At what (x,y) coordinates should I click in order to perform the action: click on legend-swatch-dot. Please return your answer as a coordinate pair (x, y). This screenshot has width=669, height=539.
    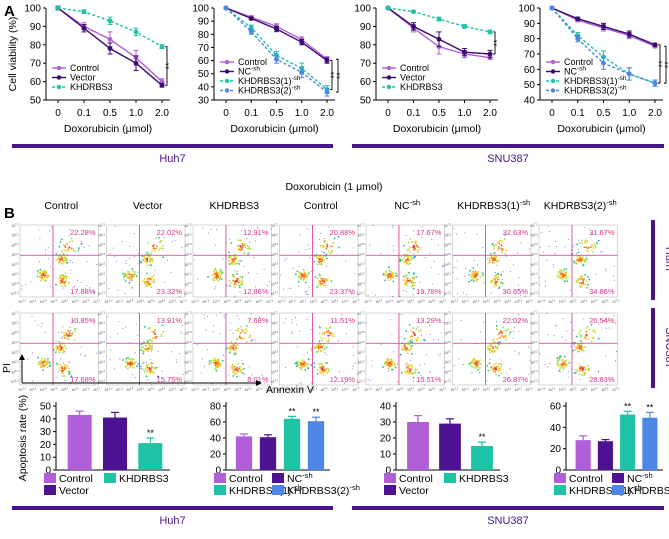
    Looking at the image, I should click on (389, 77).